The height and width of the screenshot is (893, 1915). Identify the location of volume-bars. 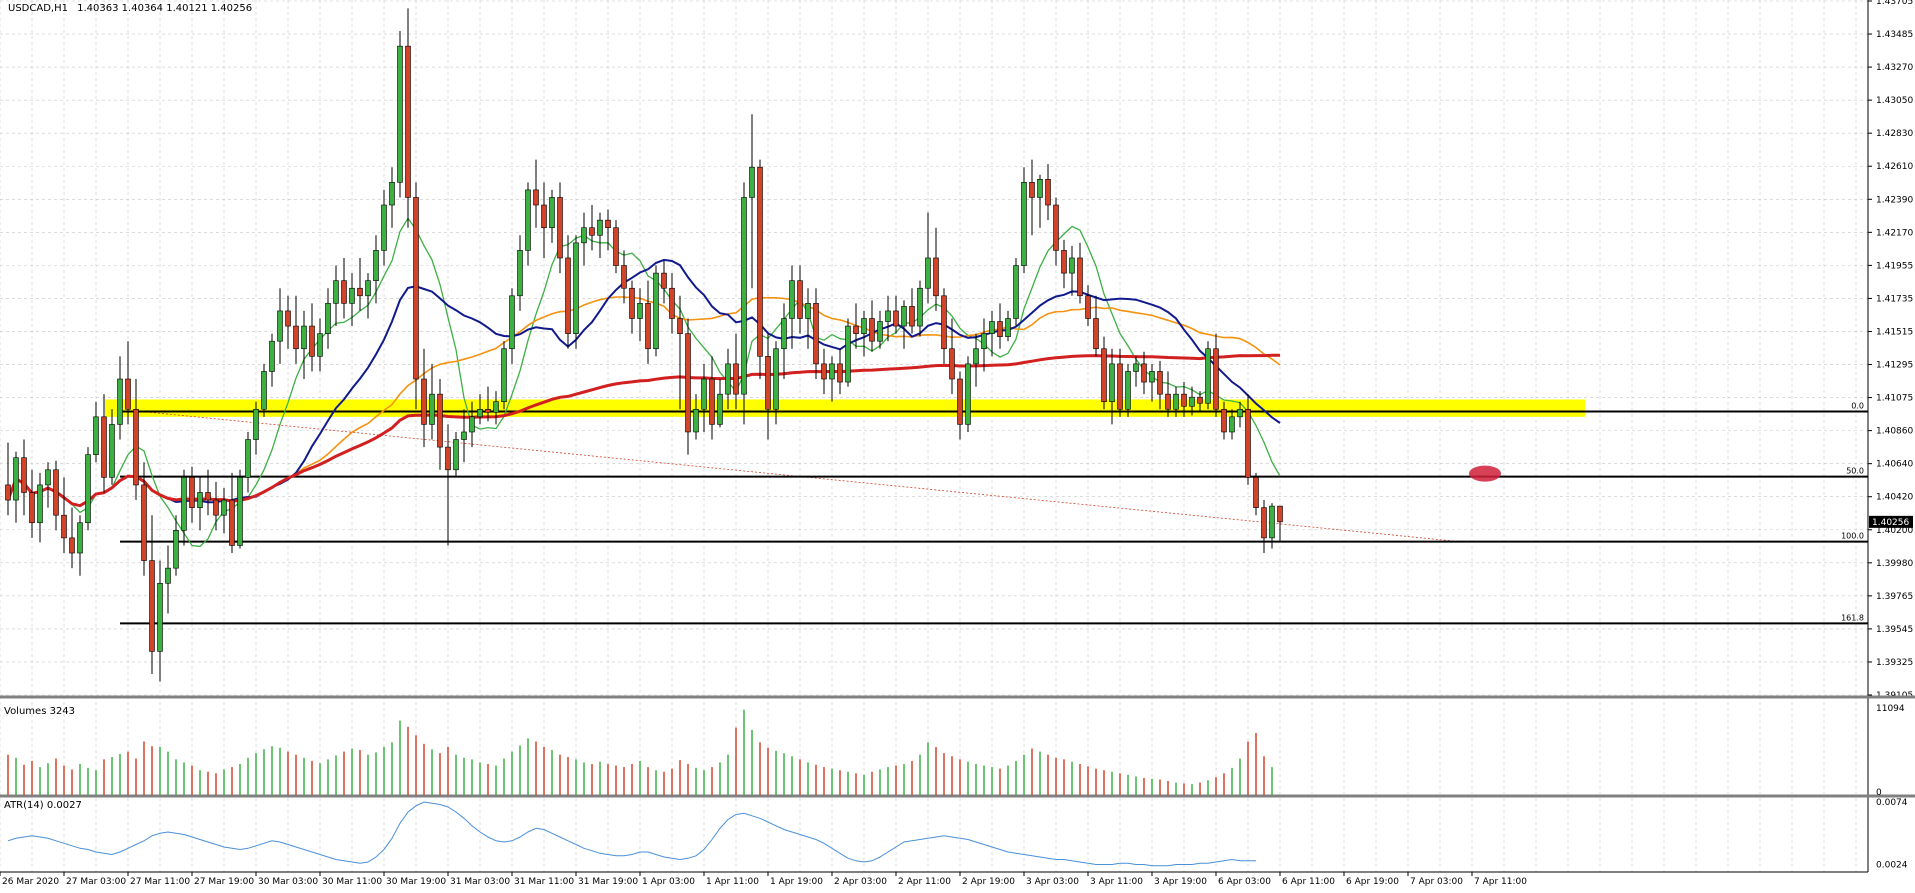
(640, 752).